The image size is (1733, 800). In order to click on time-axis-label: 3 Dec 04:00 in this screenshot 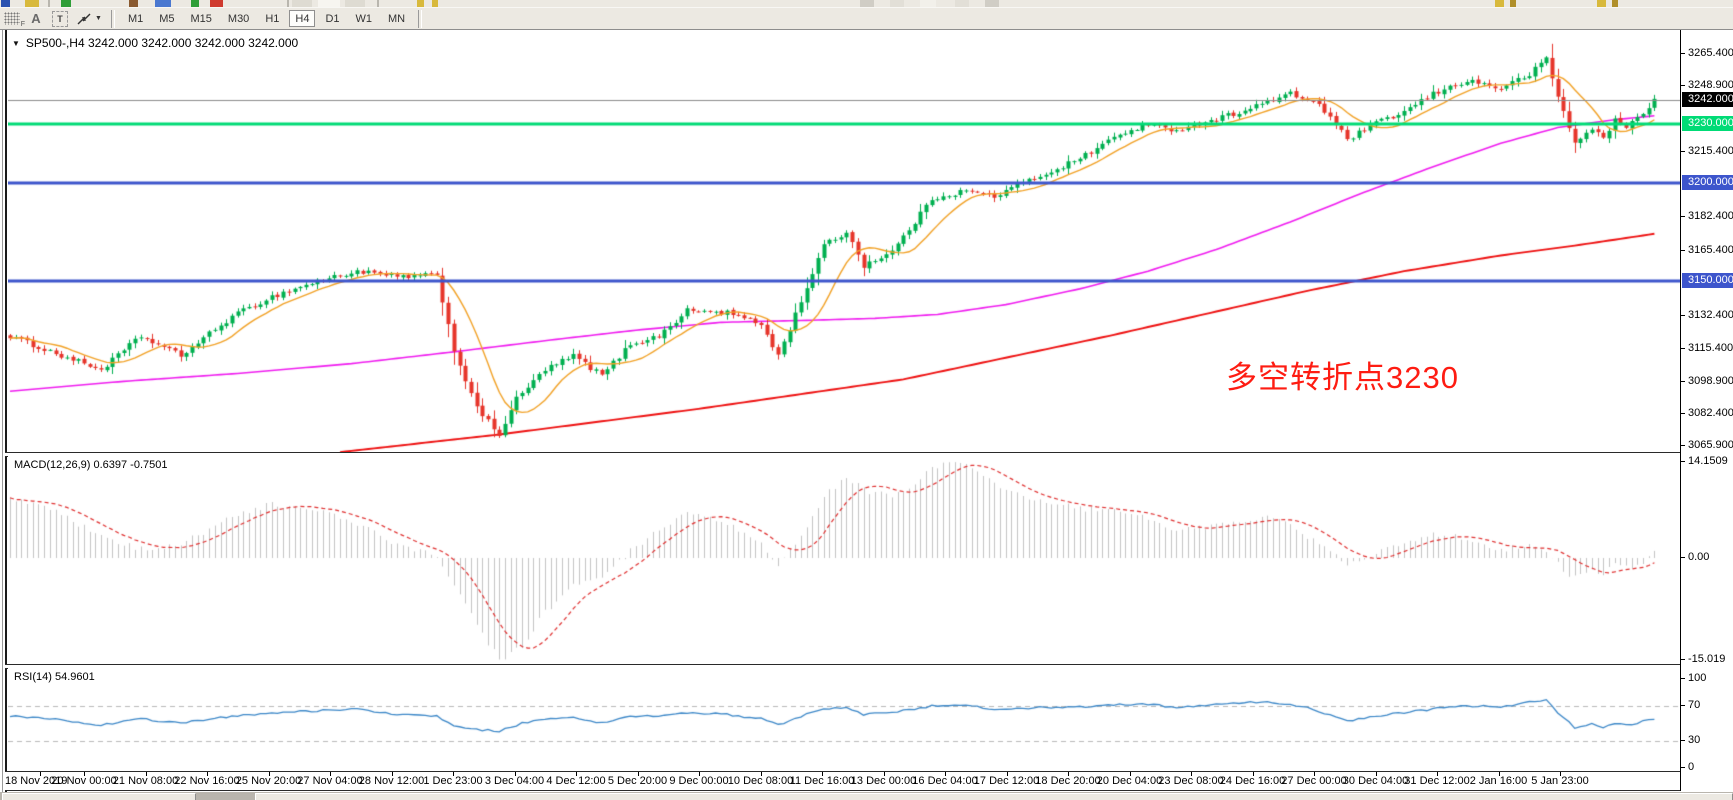, I will do `click(514, 781)`.